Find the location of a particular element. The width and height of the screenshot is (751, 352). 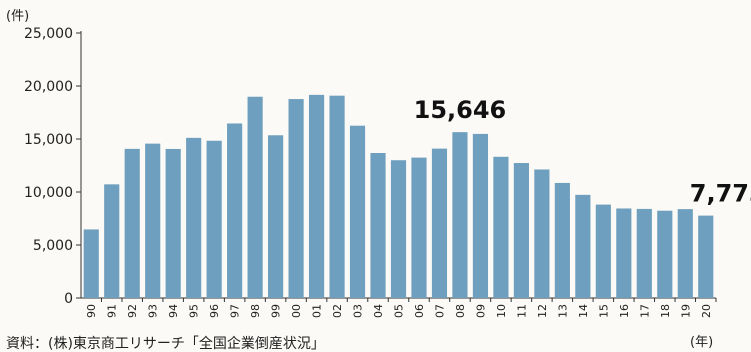

x-tick-label: 16 is located at coordinates (624, 311).